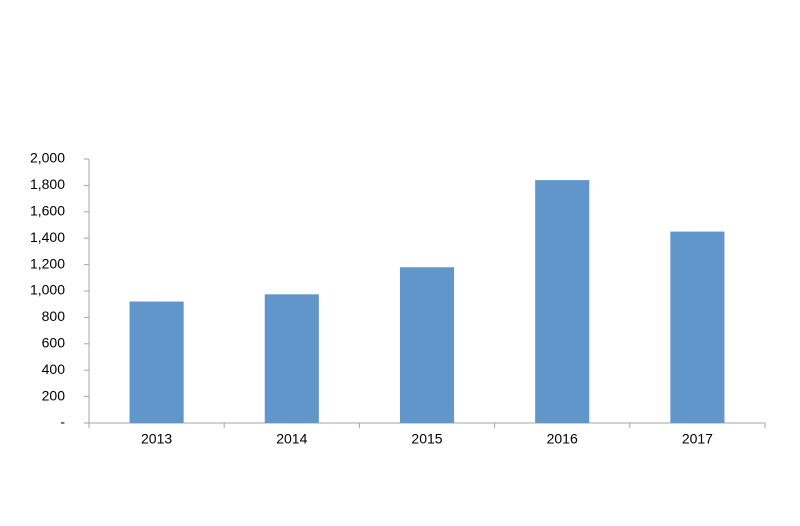 This screenshot has width=800, height=526. I want to click on y-tick-label: 1,600, so click(47, 211).